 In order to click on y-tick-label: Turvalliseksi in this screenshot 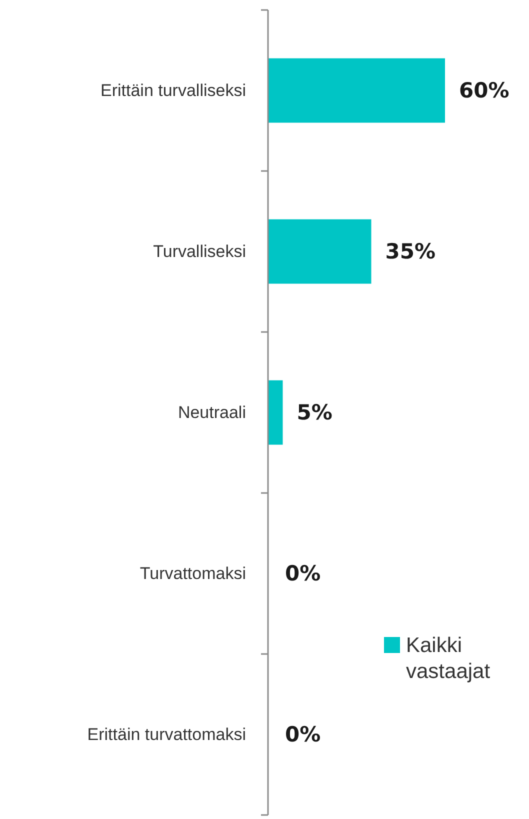, I will do `click(199, 251)`.